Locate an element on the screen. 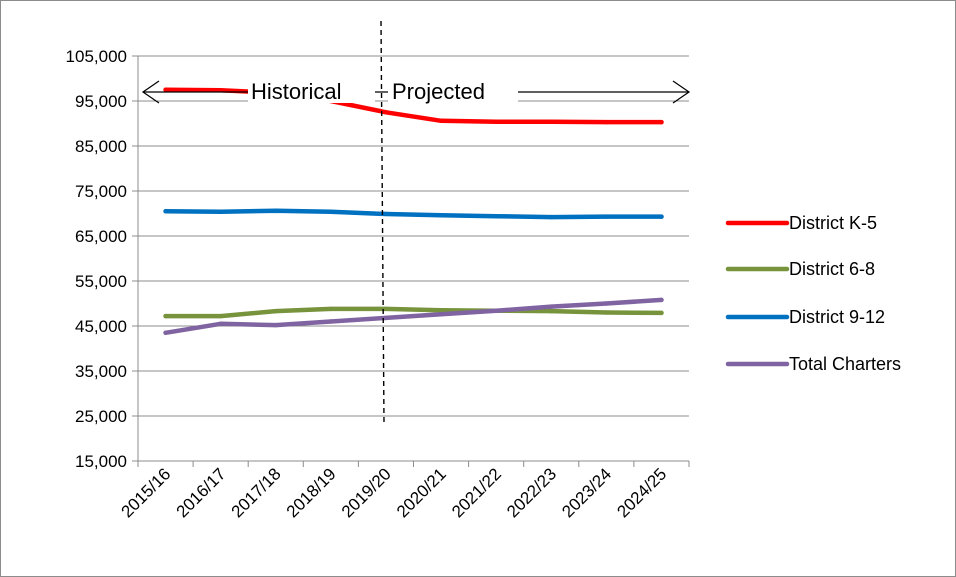  x-tick-label: 2024/25 is located at coordinates (641, 492).